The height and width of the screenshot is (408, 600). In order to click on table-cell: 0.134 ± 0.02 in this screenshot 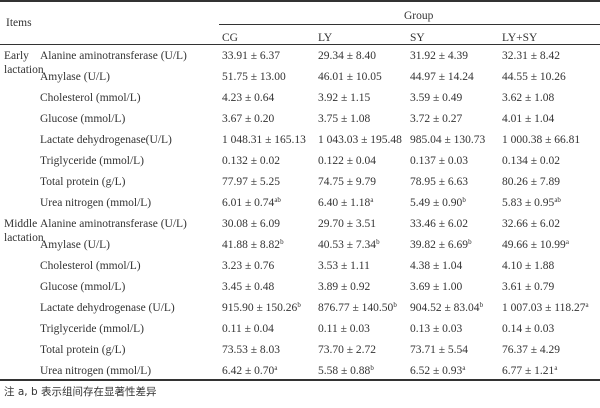, I will do `click(531, 161)`.